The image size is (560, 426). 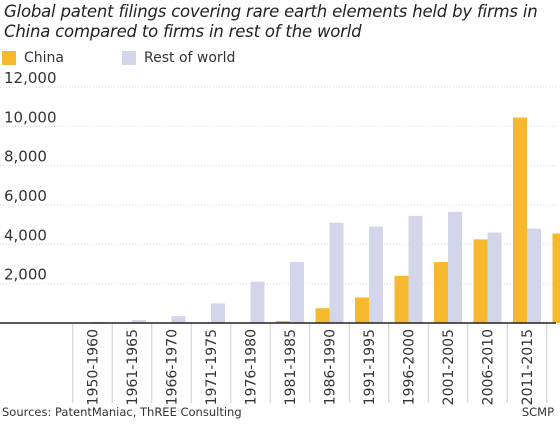 What do you see at coordinates (30, 78) in the screenshot?
I see `y-tick-label: 12,000` at bounding box center [30, 78].